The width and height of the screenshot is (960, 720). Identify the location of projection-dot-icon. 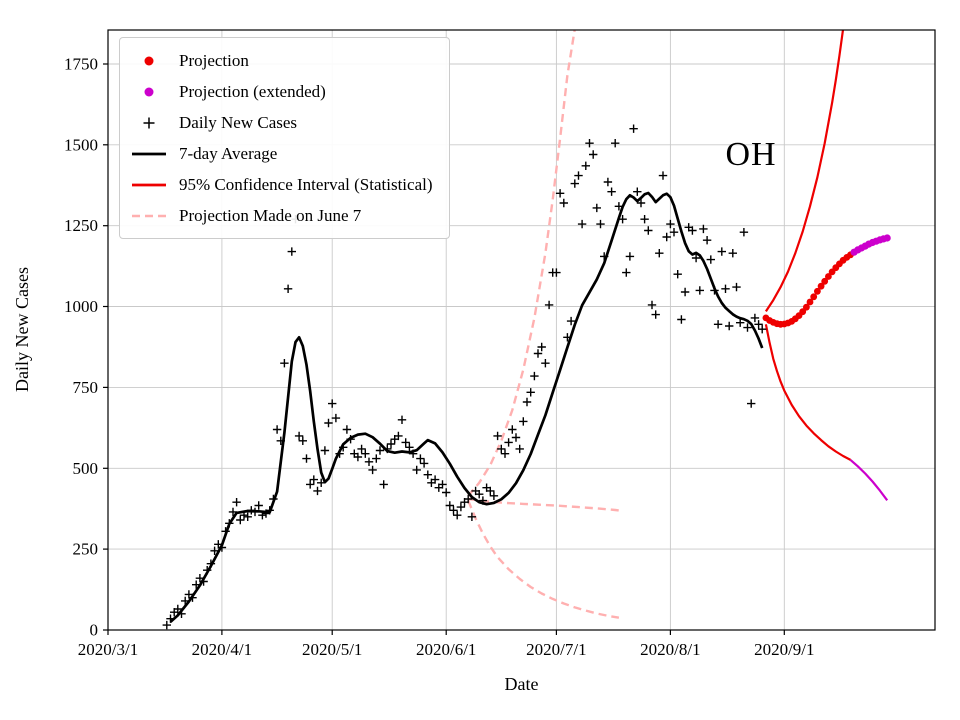
(149, 61).